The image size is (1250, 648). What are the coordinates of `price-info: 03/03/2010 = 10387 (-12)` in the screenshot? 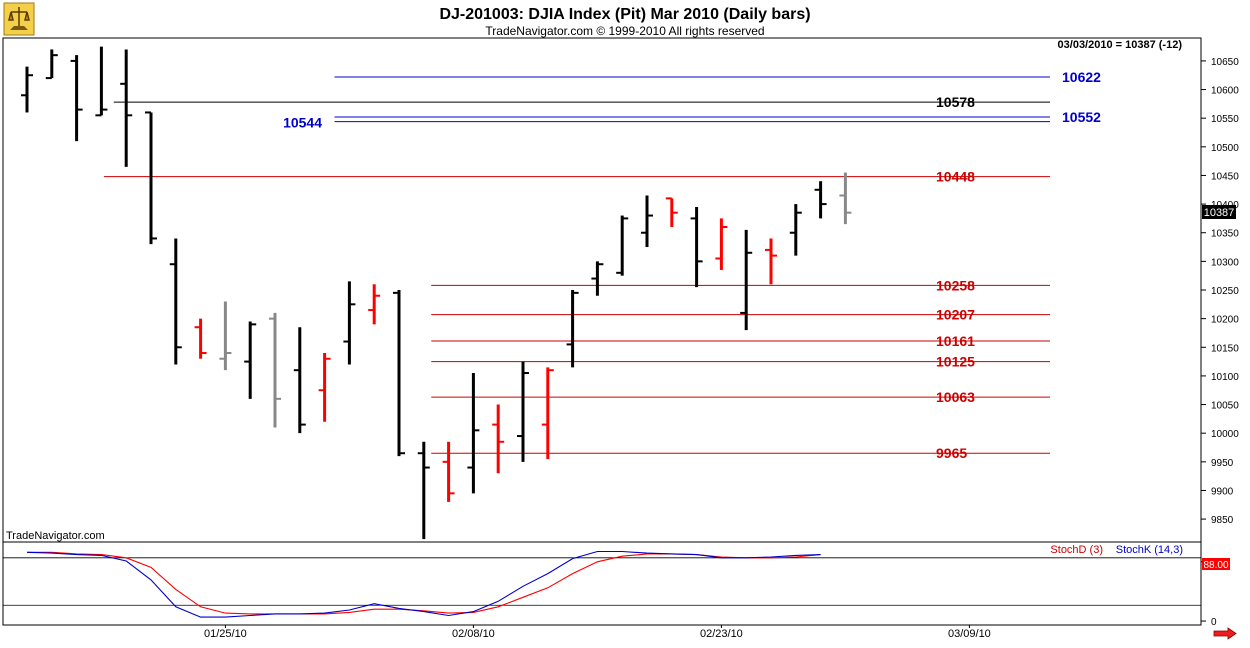 It's located at (1120, 45).